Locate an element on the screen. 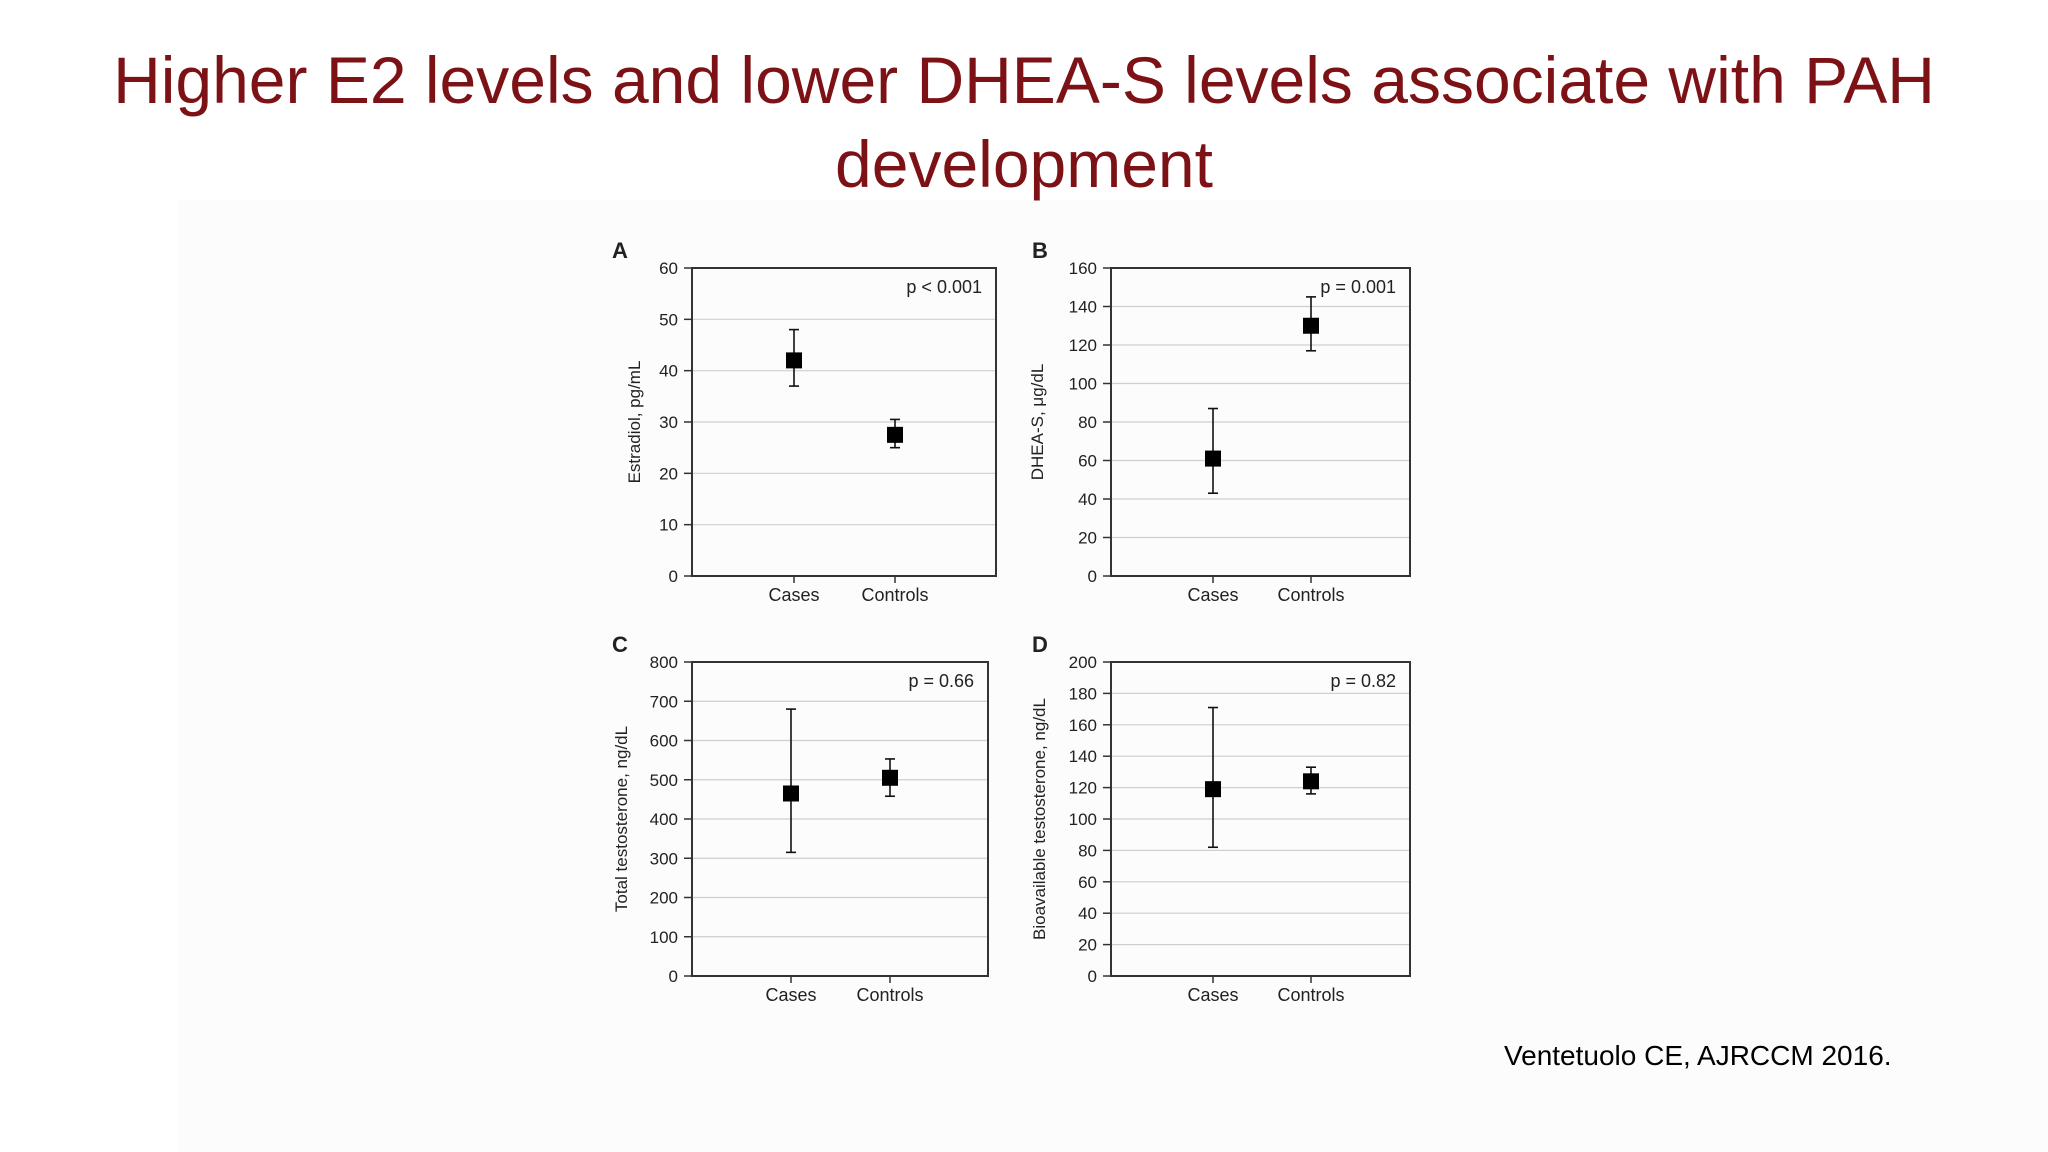  y-tick-label: 800 is located at coordinates (664, 662).